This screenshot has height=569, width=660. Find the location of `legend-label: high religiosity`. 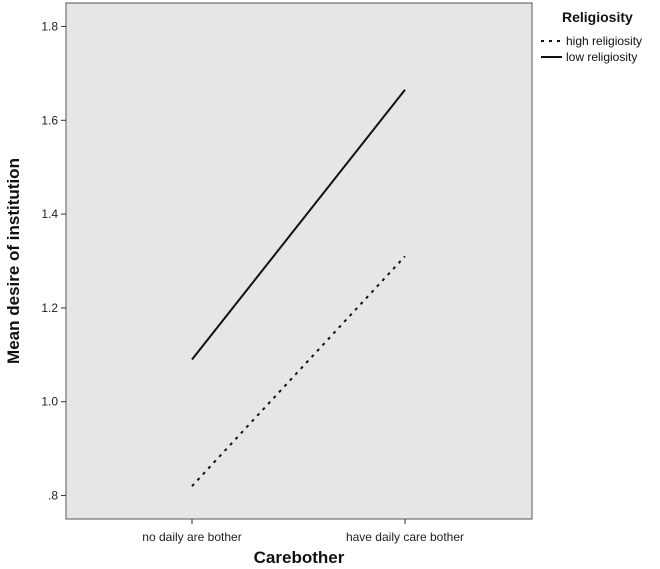

legend-label: high religiosity is located at coordinates (604, 41).